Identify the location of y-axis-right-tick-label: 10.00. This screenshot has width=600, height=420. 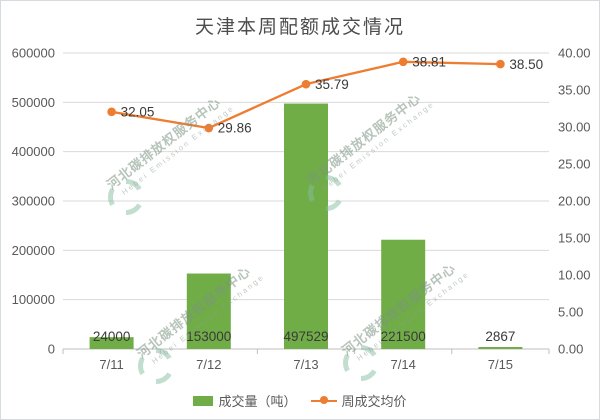
(574, 275).